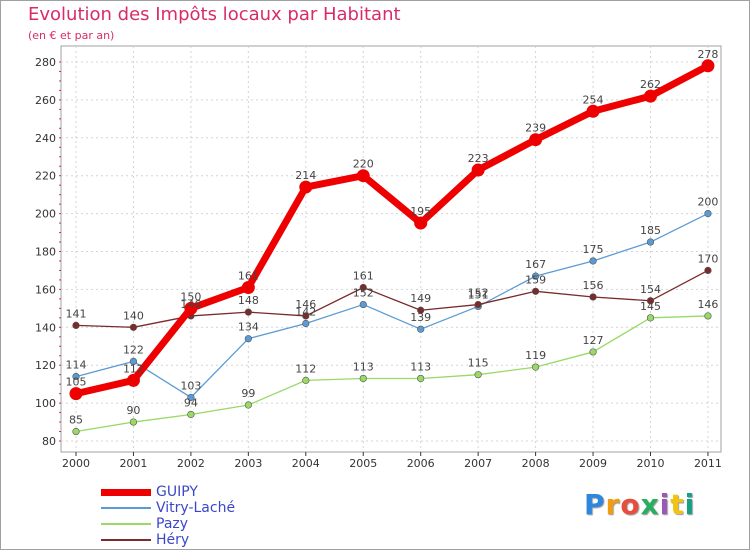 The height and width of the screenshot is (550, 750). What do you see at coordinates (593, 340) in the screenshot?
I see `data-label: 127` at bounding box center [593, 340].